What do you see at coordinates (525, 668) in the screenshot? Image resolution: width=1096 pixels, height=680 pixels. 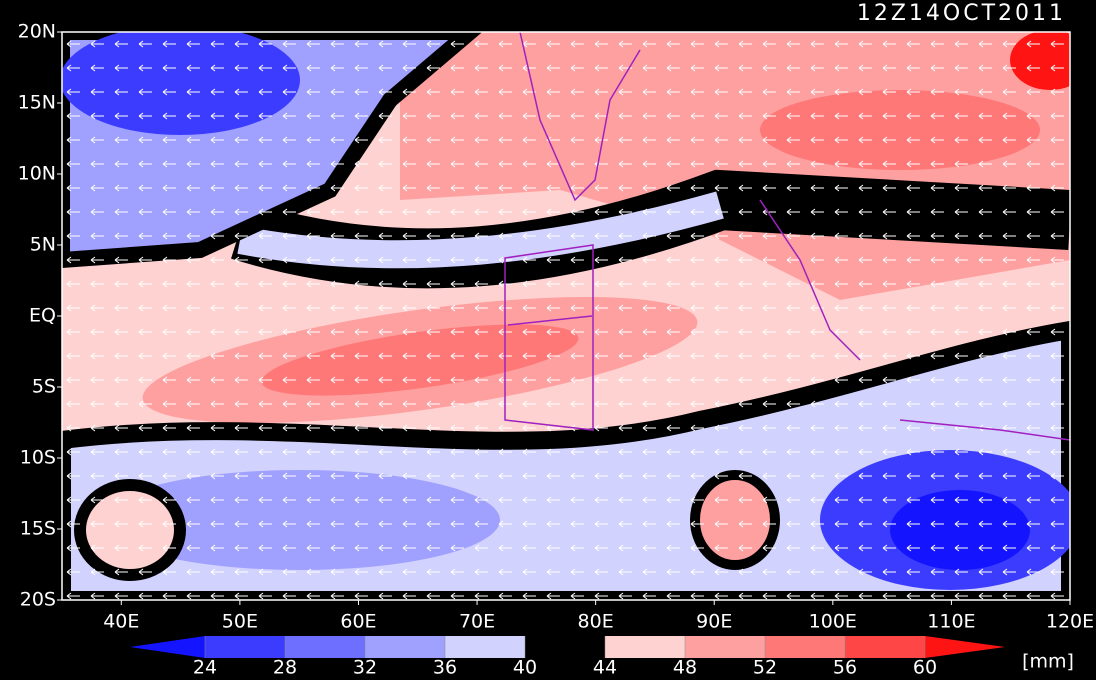 I see `colorbar-label: 40` at bounding box center [525, 668].